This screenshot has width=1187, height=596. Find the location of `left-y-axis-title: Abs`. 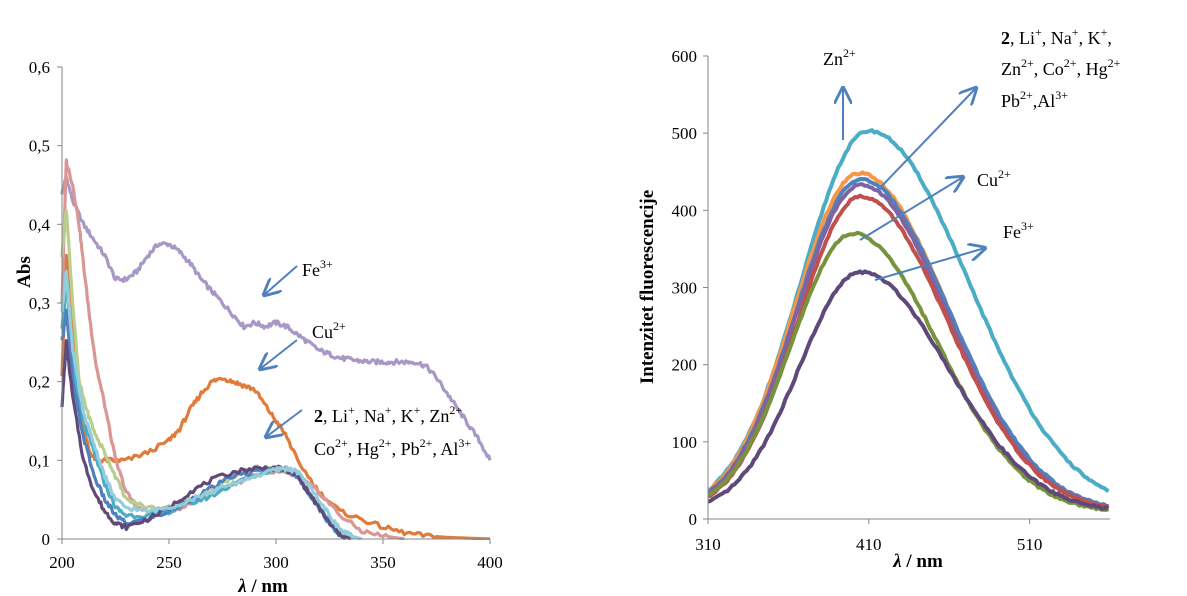

left-y-axis-title: Abs is located at coordinates (24, 272).